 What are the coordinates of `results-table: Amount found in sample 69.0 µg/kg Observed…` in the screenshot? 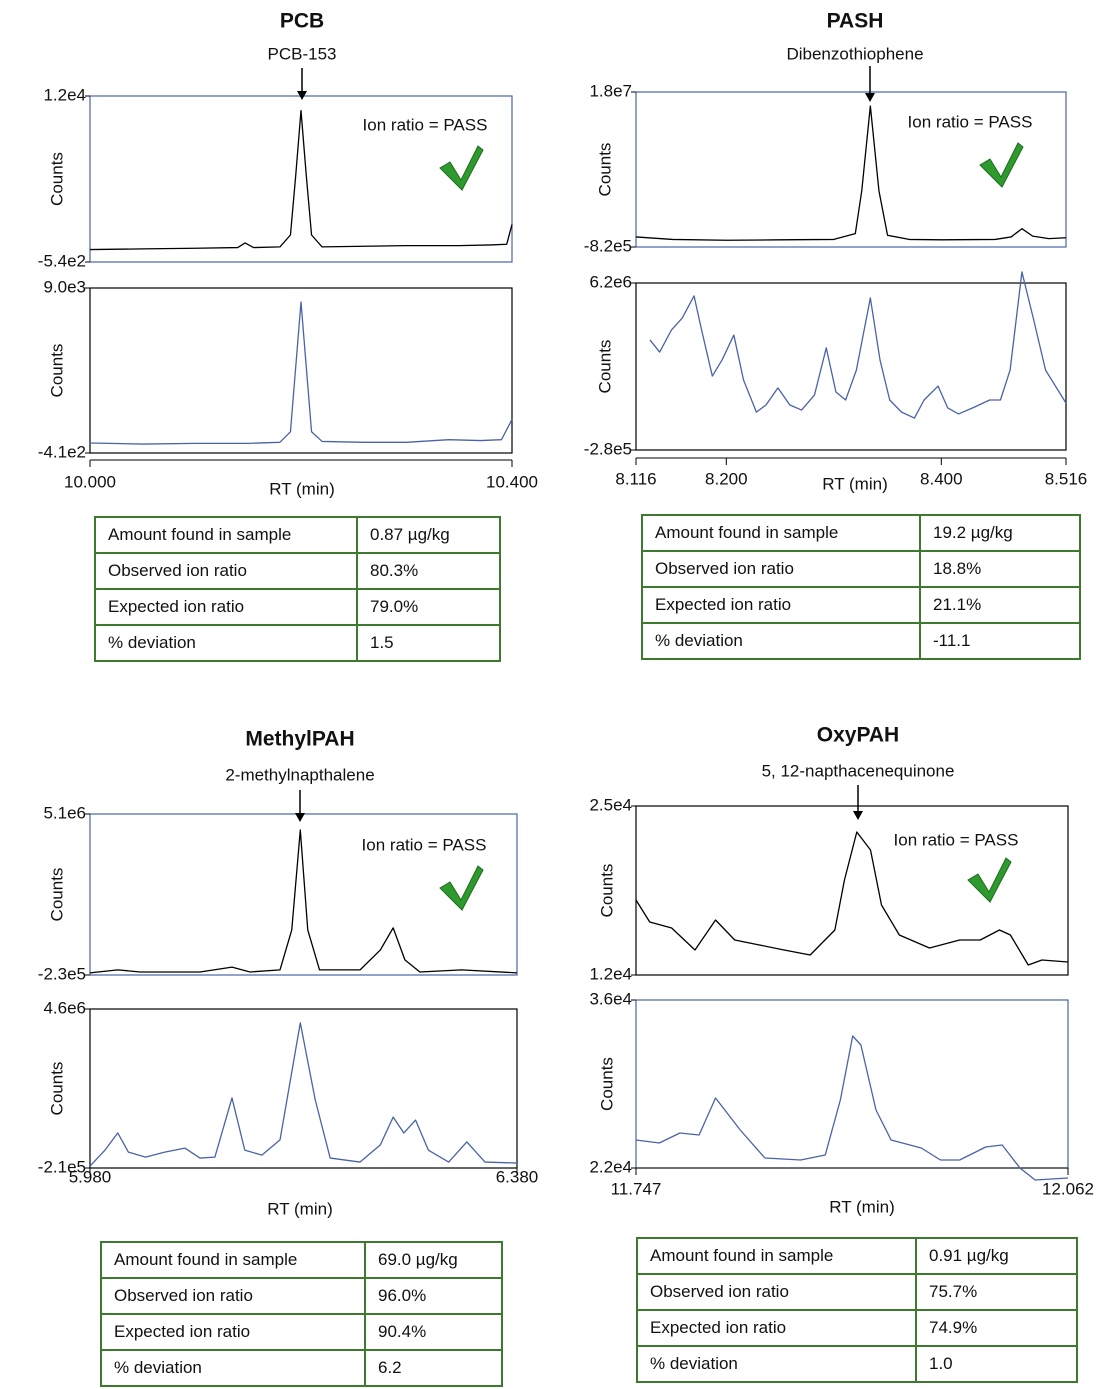 It's located at (301, 1314).